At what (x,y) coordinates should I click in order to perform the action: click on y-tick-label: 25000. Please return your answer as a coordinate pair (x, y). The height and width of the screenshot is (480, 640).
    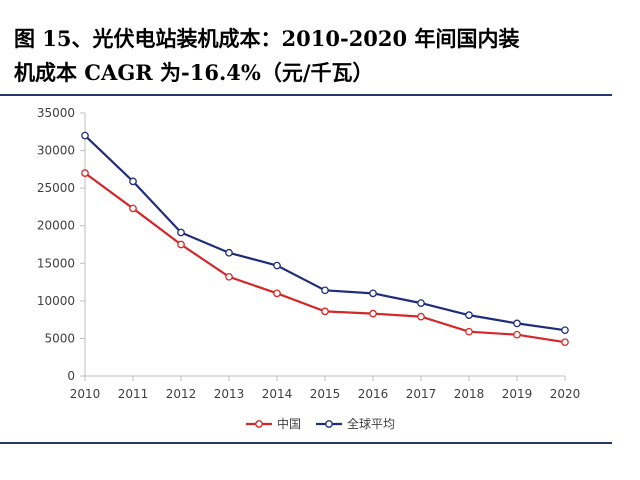
    Looking at the image, I should click on (56, 188).